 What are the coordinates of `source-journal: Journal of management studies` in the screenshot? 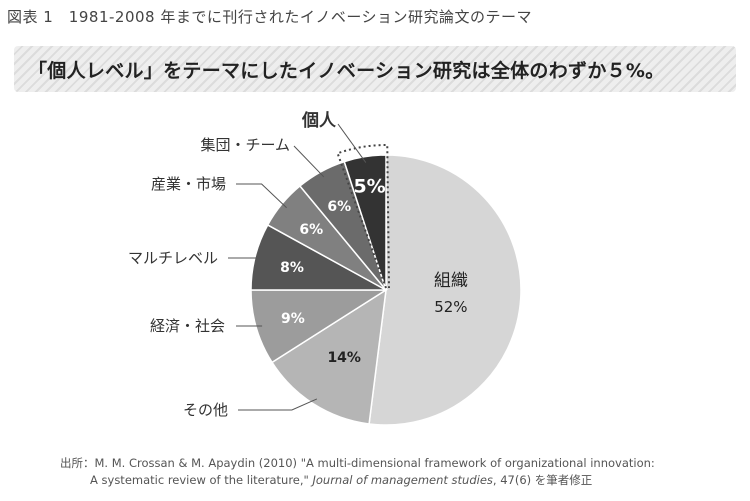 It's located at (402, 480).